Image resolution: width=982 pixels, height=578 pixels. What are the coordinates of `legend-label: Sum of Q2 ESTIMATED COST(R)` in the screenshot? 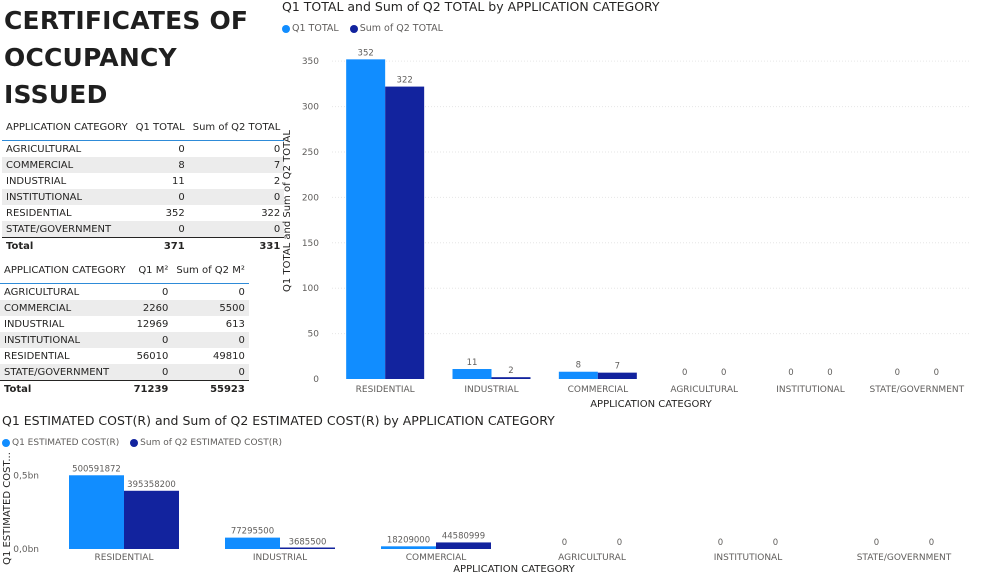 It's located at (211, 443).